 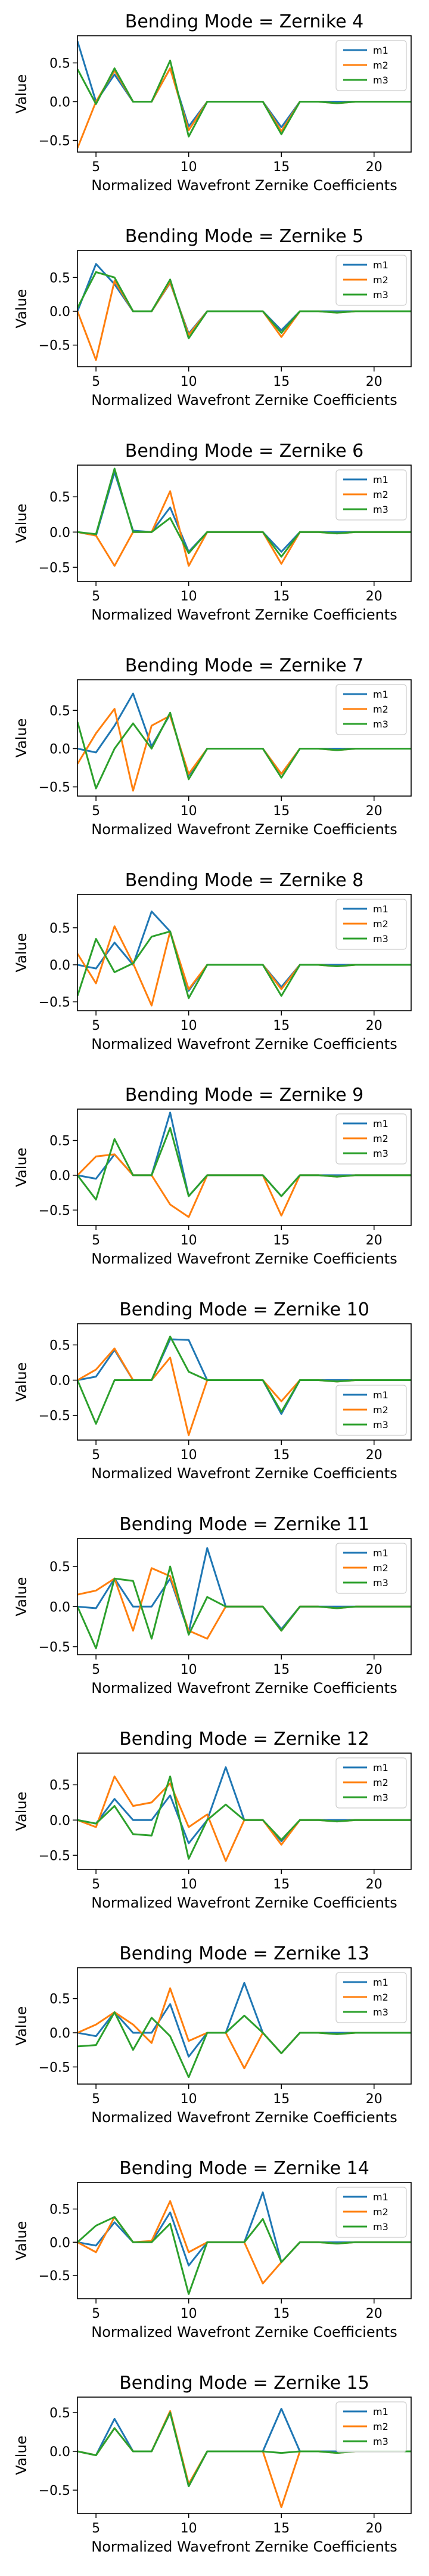 I want to click on chart-title: Bending Mode = Zernike 15, so click(x=244, y=2384).